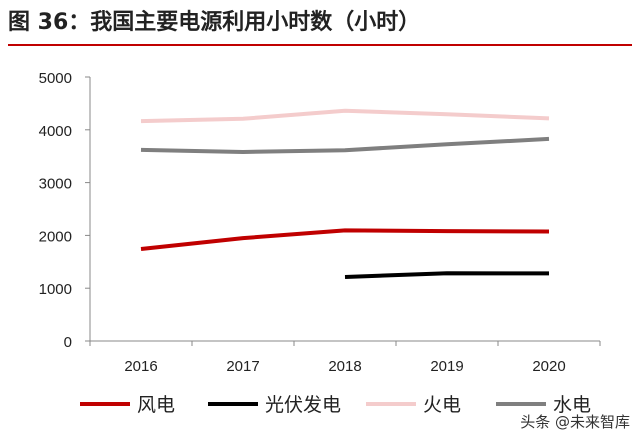 This screenshot has width=640, height=440. What do you see at coordinates (140, 366) in the screenshot?
I see `x-tick-label: 2016` at bounding box center [140, 366].